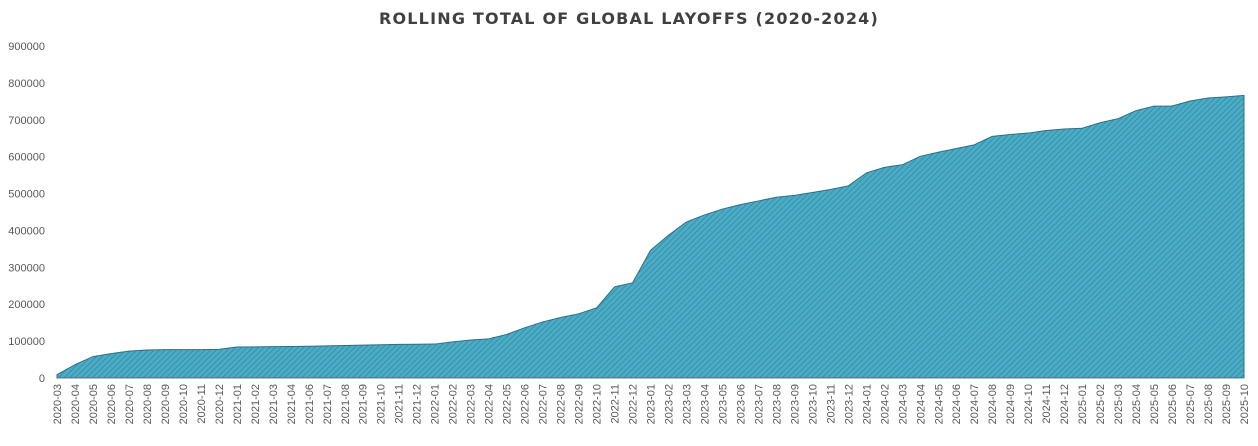 This screenshot has height=446, width=1258. I want to click on x-tick-label: 2025-09, so click(1227, 404).